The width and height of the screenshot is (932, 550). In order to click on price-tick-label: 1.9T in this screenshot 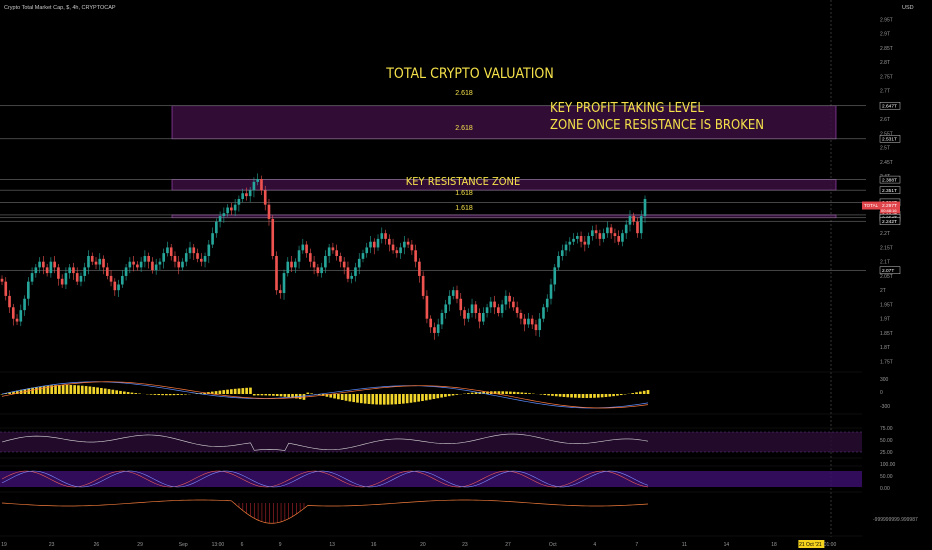, I will do `click(885, 320)`.